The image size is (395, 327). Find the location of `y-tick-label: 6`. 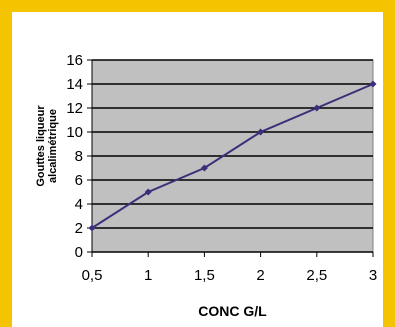

y-tick-label: 6 is located at coordinates (79, 180).